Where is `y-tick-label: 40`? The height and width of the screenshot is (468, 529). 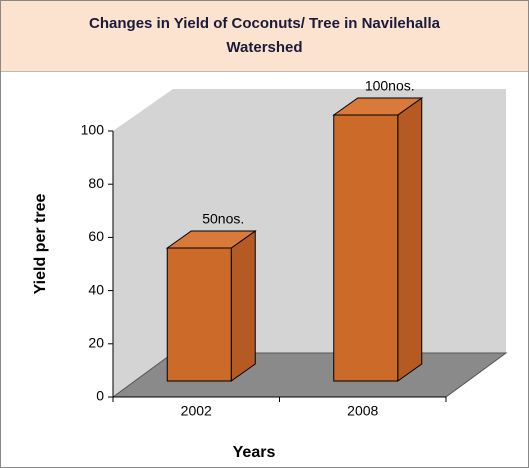
y-tick-label: 40 is located at coordinates (96, 289).